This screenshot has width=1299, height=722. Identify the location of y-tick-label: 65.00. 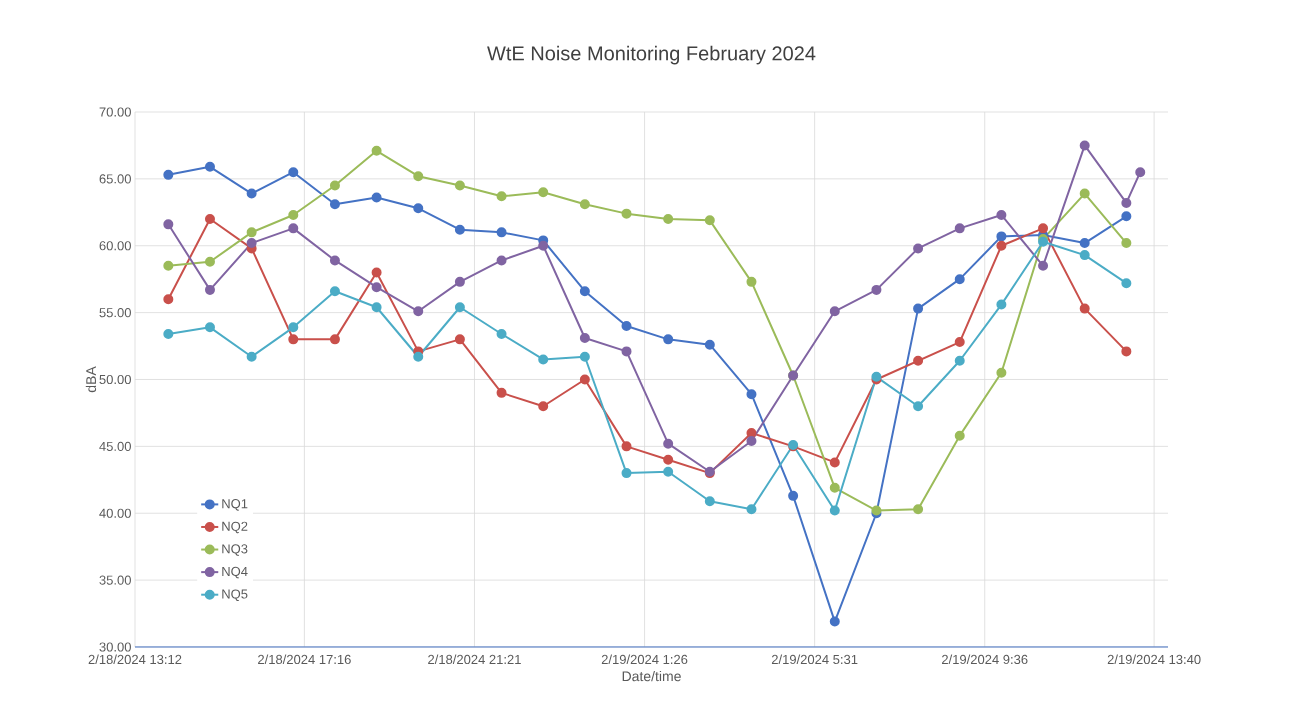
(115, 179).